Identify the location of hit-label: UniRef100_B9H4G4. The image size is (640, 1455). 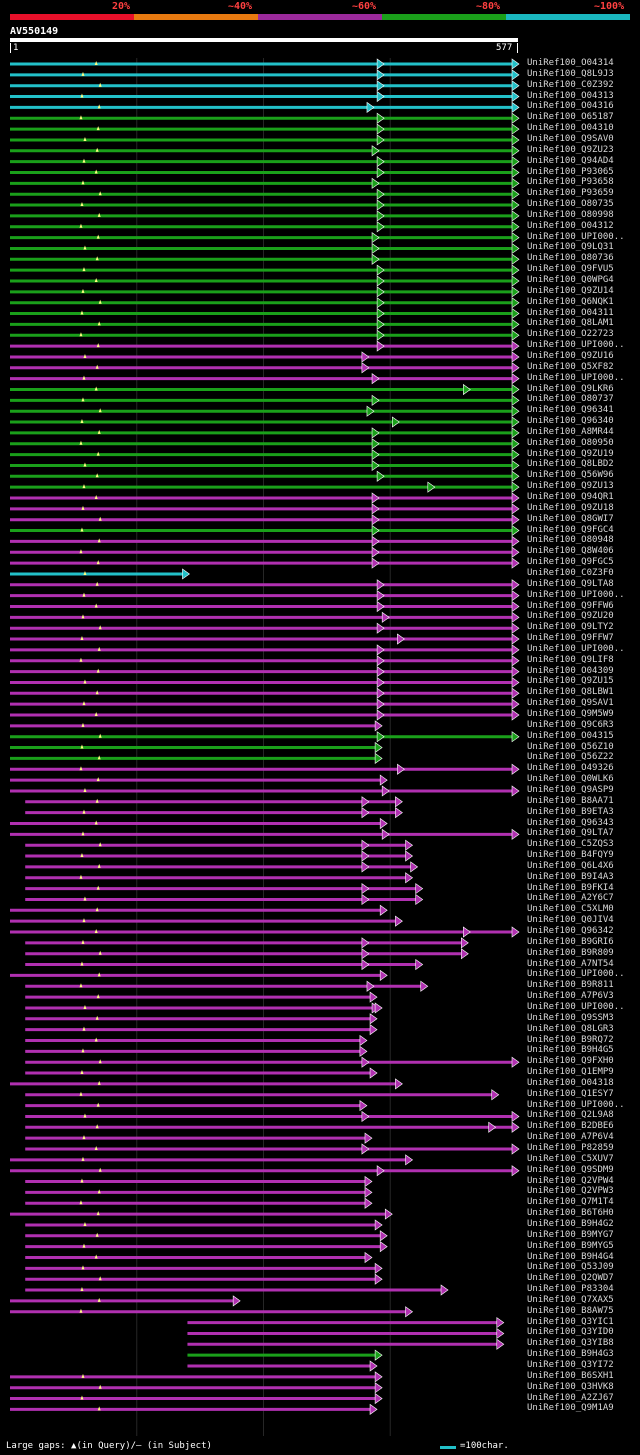
(570, 1256).